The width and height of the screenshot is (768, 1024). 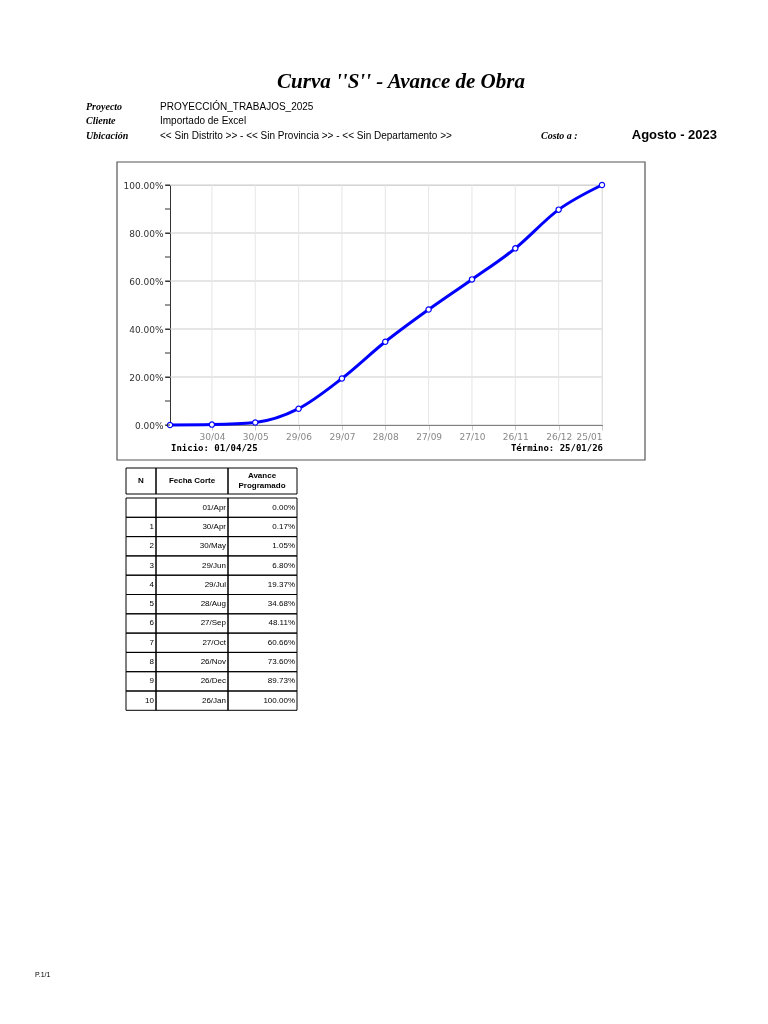 I want to click on text: 48.11%, so click(x=281, y=623).